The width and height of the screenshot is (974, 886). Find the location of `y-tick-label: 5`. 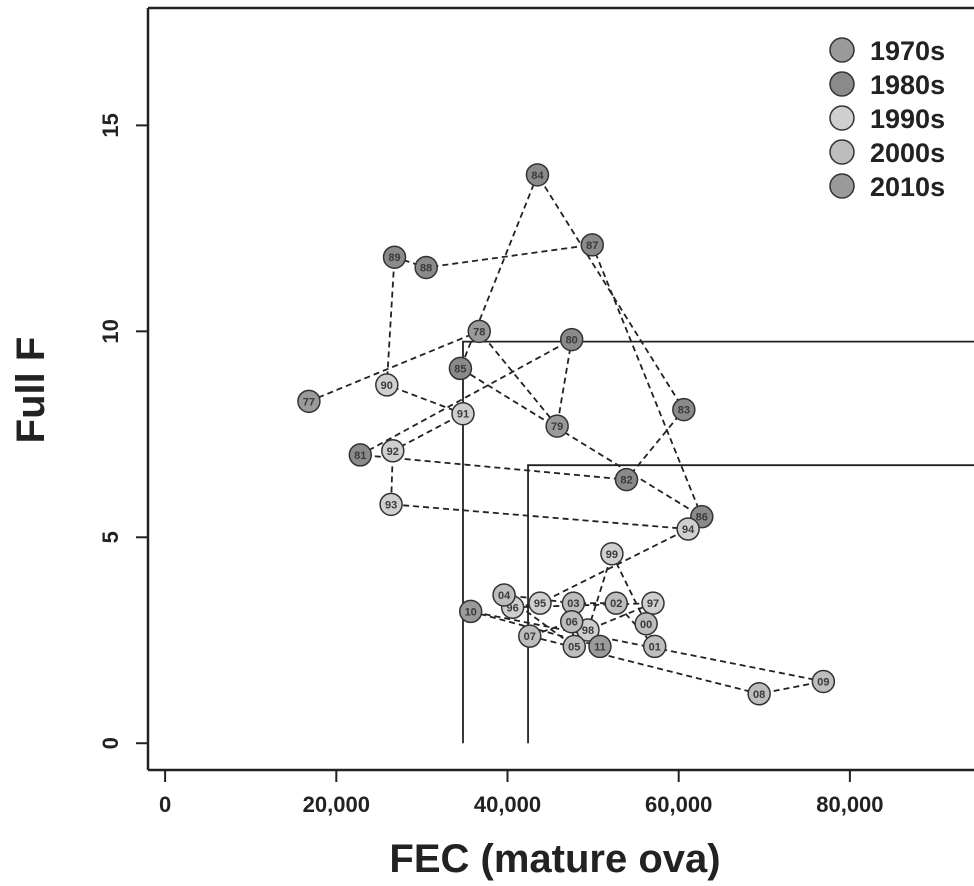

y-tick-label: 5 is located at coordinates (110, 537).